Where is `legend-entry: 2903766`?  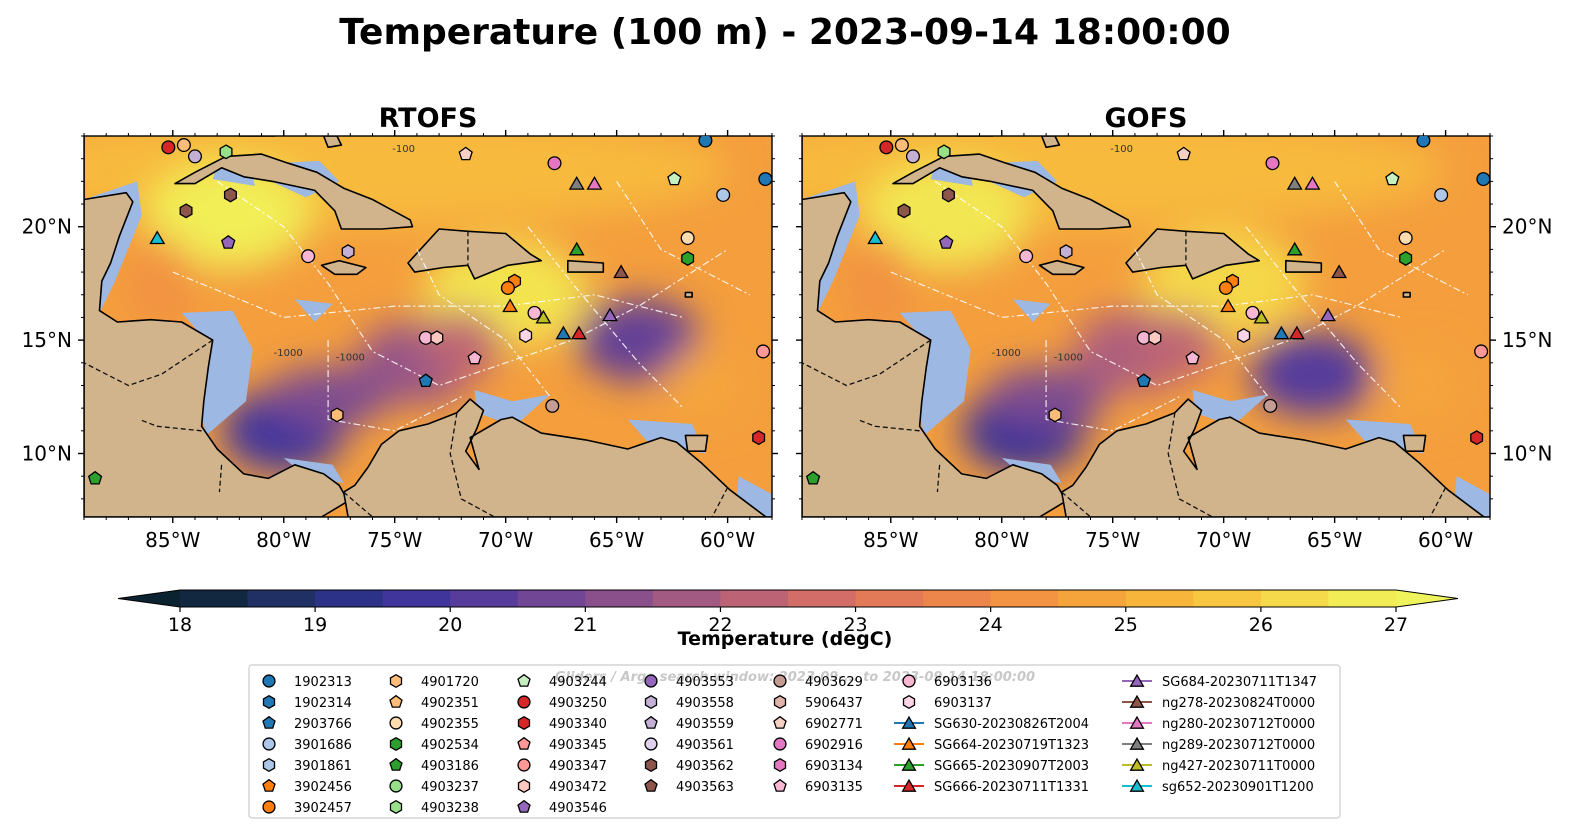 legend-entry: 2903766 is located at coordinates (307, 723).